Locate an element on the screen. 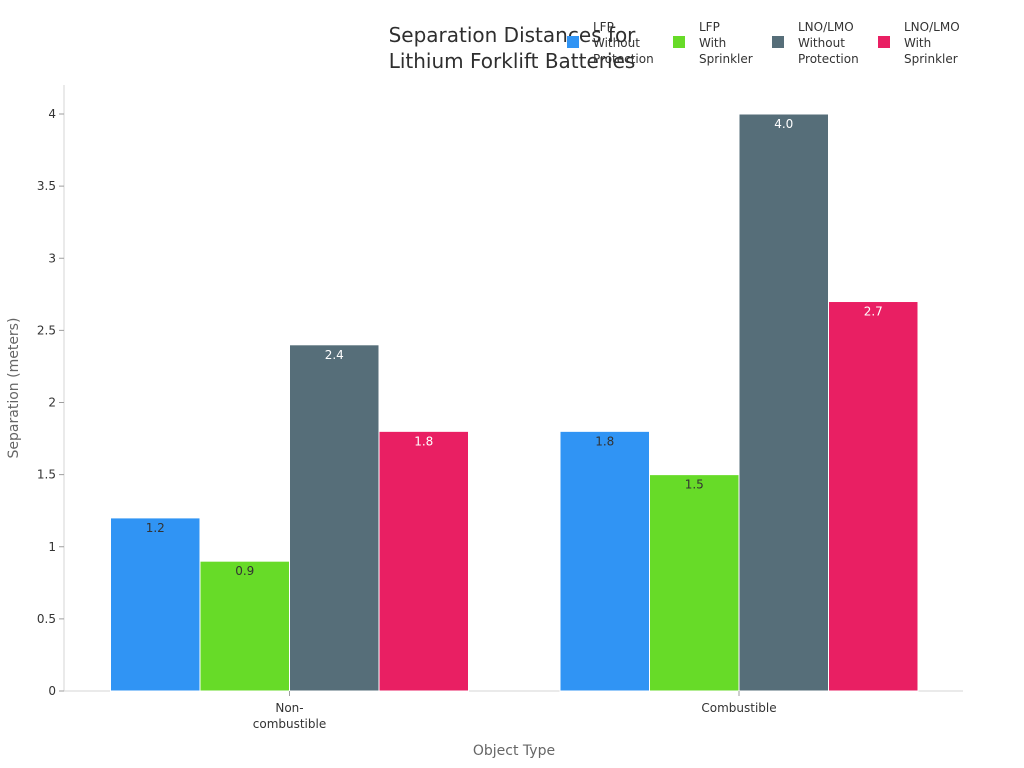  x-tick-label: Non- is located at coordinates (289, 708).